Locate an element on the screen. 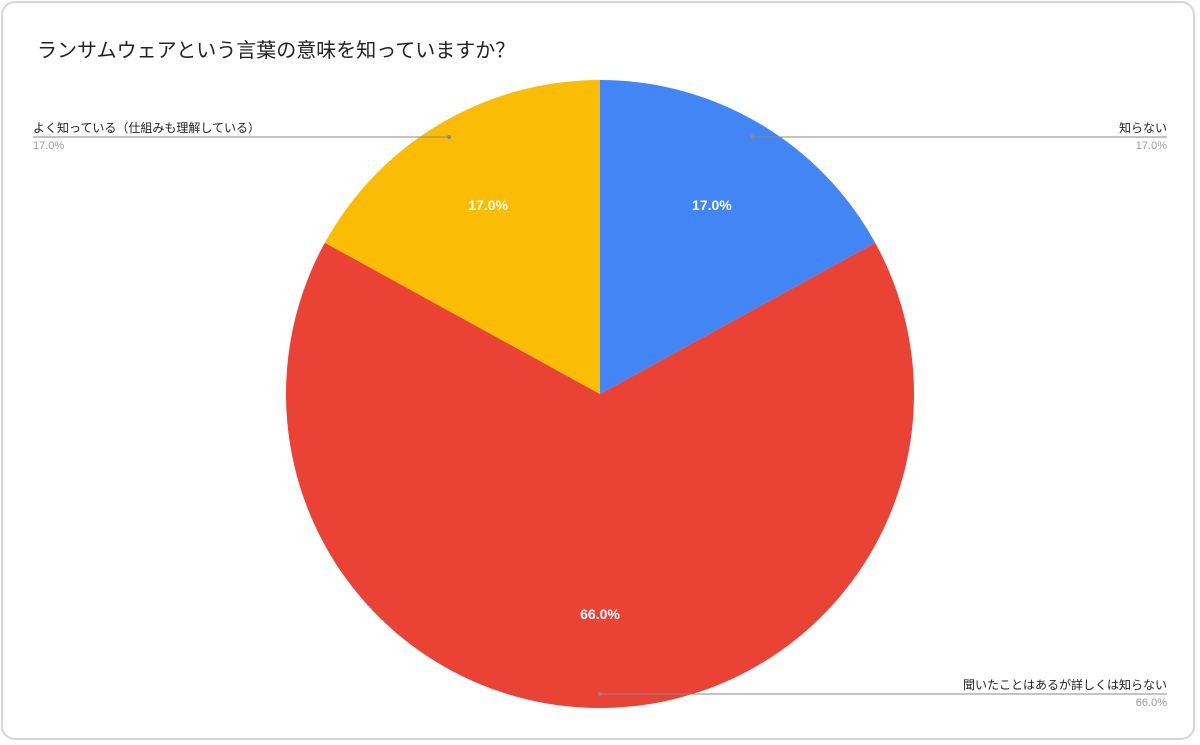  slice-label-1: 66.0% is located at coordinates (600, 614).